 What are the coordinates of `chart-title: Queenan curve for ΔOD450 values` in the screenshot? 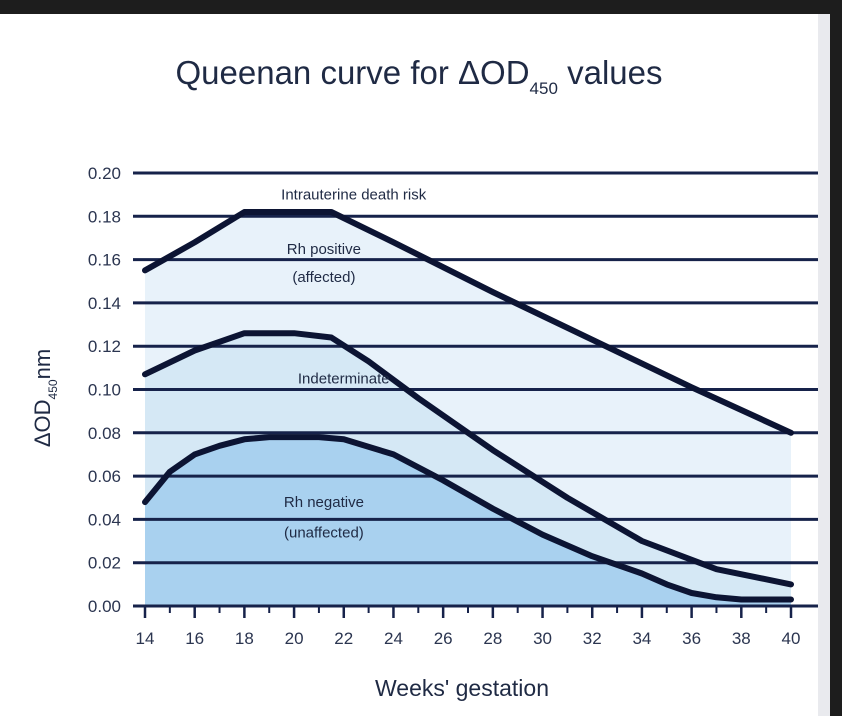 It's located at (419, 76).